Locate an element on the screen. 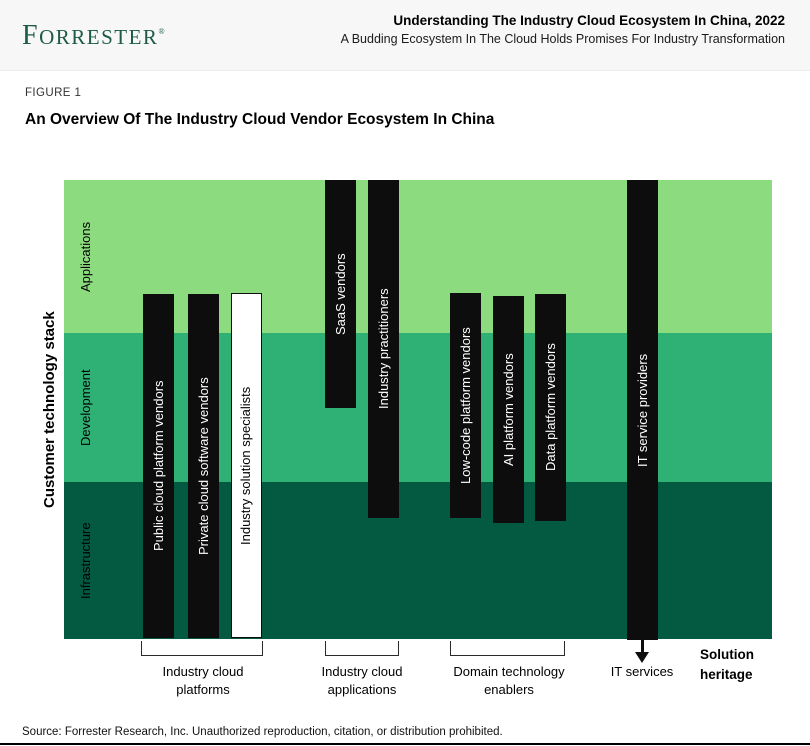 This screenshot has height=746, width=810. bracket-industry-cloud-platforms is located at coordinates (202, 648).